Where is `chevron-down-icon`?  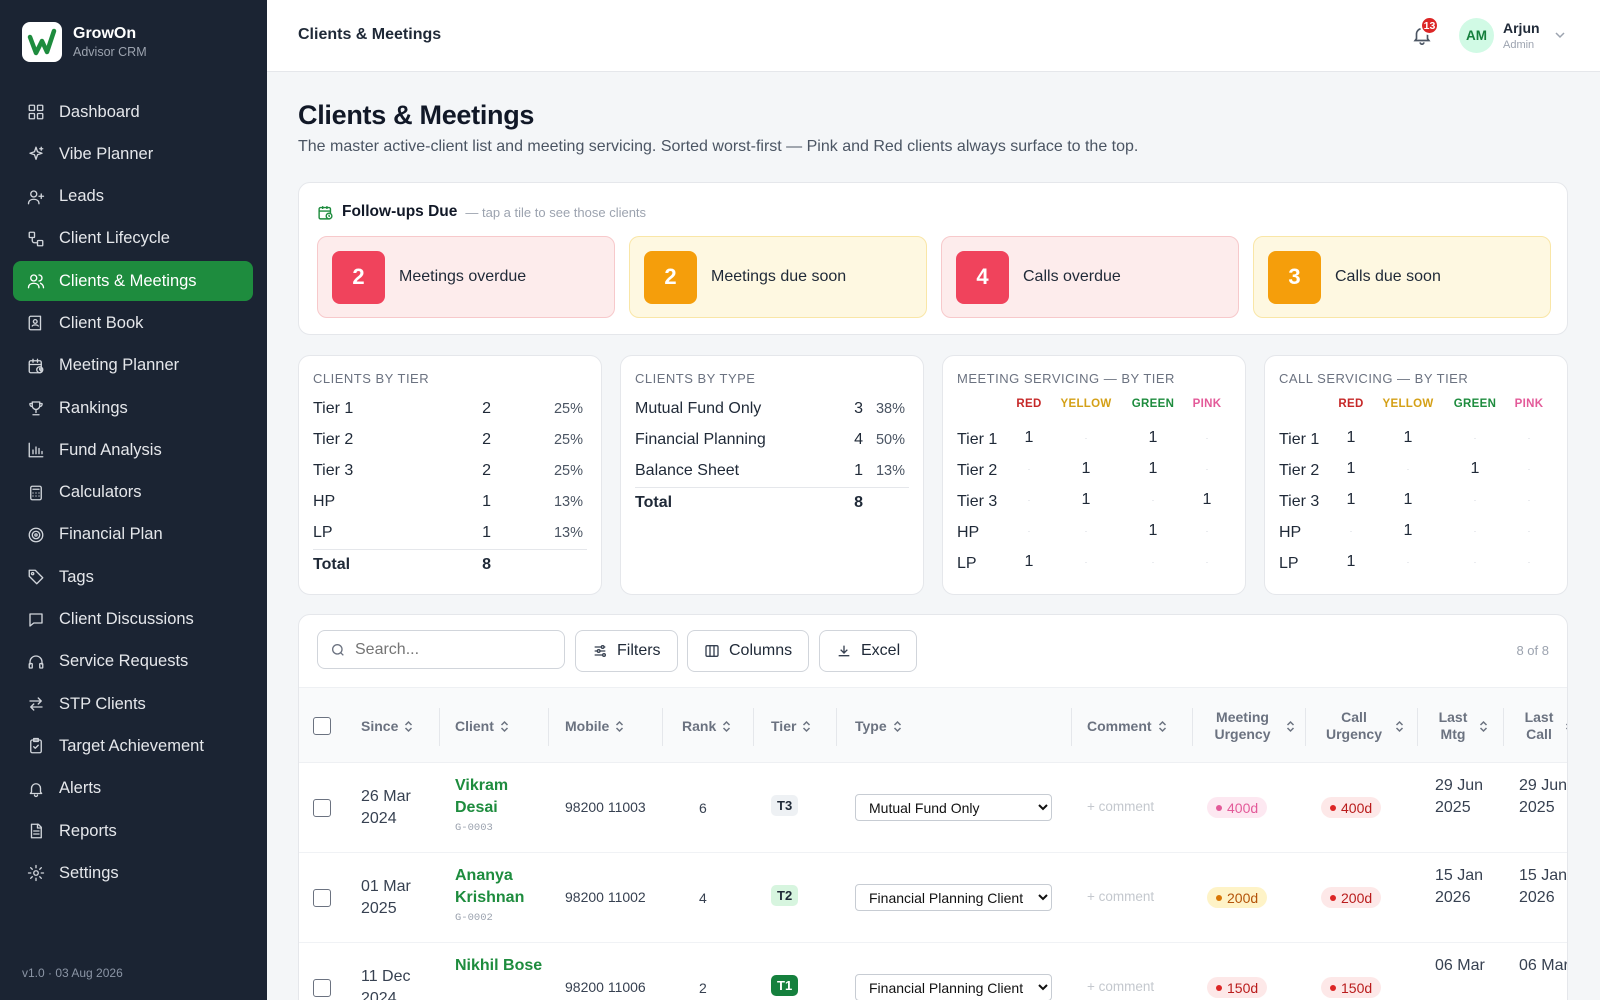 chevron-down-icon is located at coordinates (1560, 35).